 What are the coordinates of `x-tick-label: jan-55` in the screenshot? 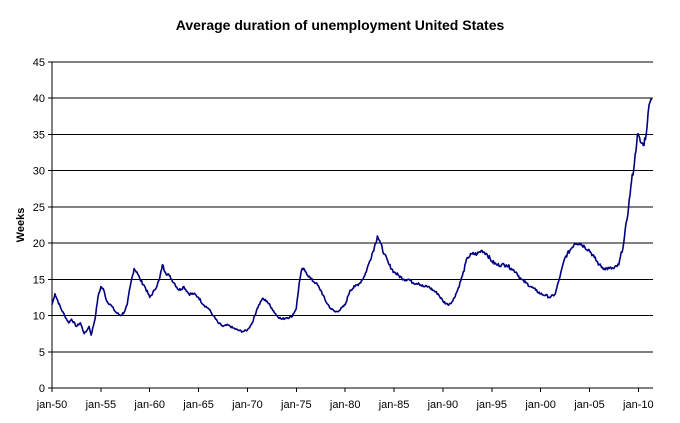 It's located at (101, 405).